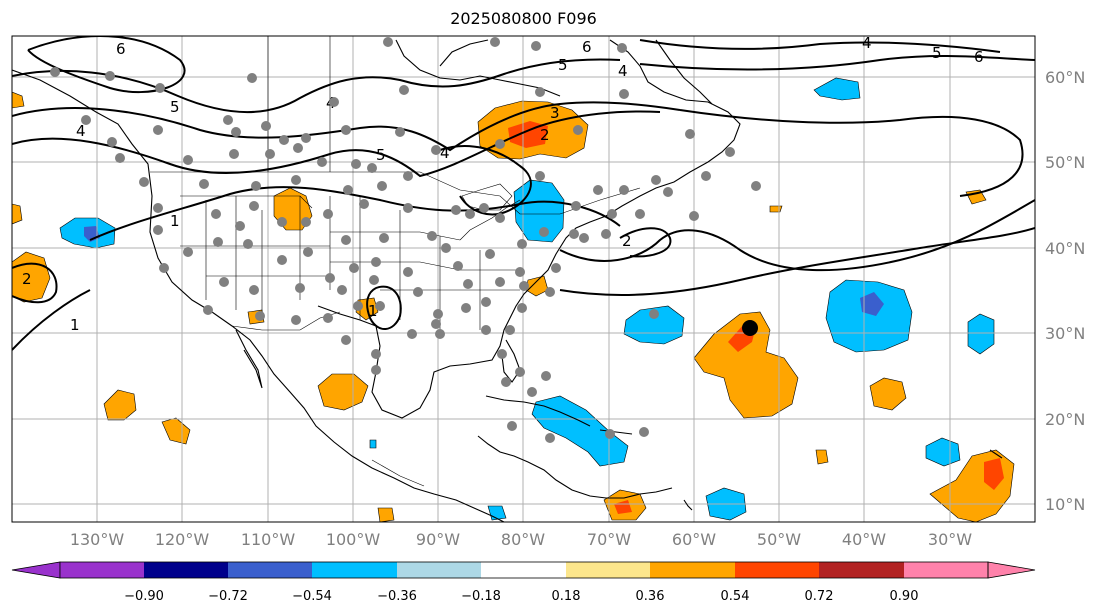 This screenshot has width=1105, height=615. What do you see at coordinates (1065, 504) in the screenshot?
I see `lat-label-10n: 10°N` at bounding box center [1065, 504].